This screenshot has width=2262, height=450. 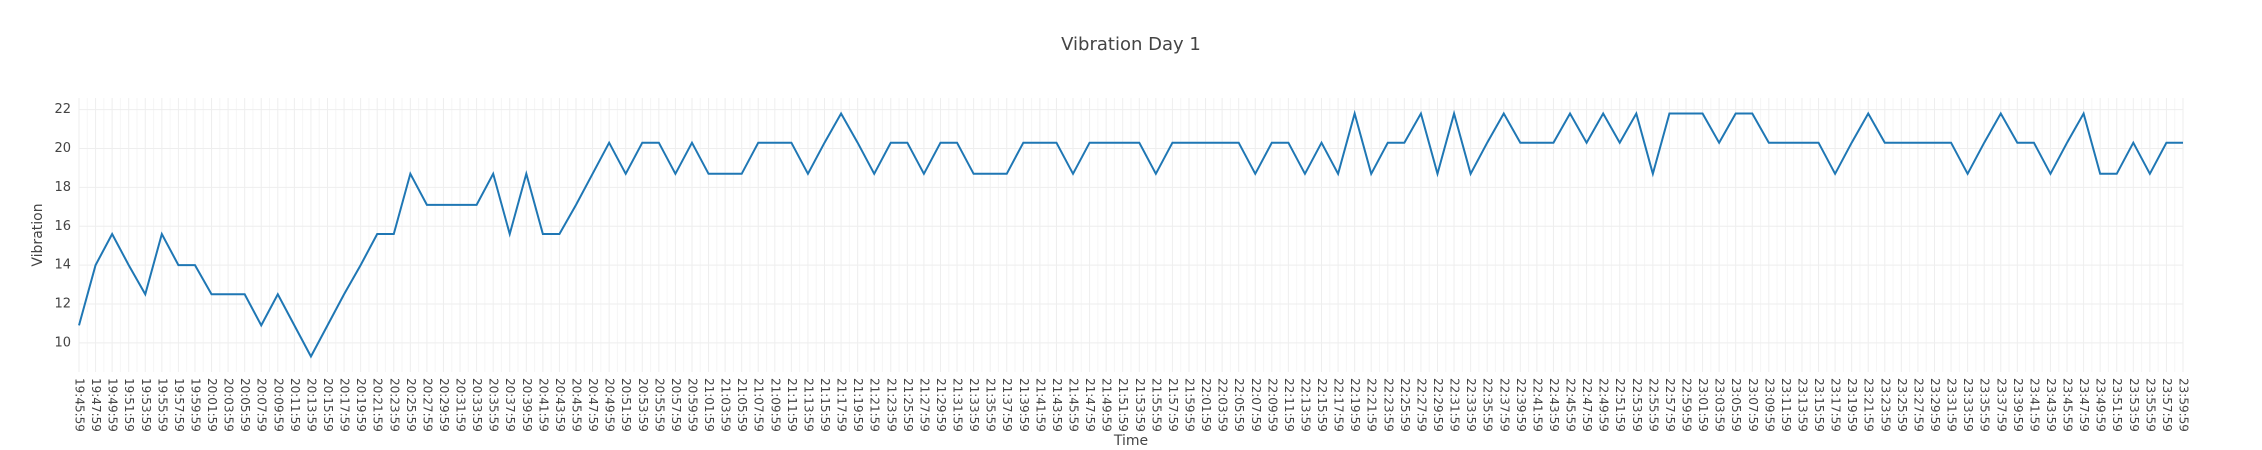 I want to click on x-tick-label: 22:27:59, so click(x=1421, y=405).